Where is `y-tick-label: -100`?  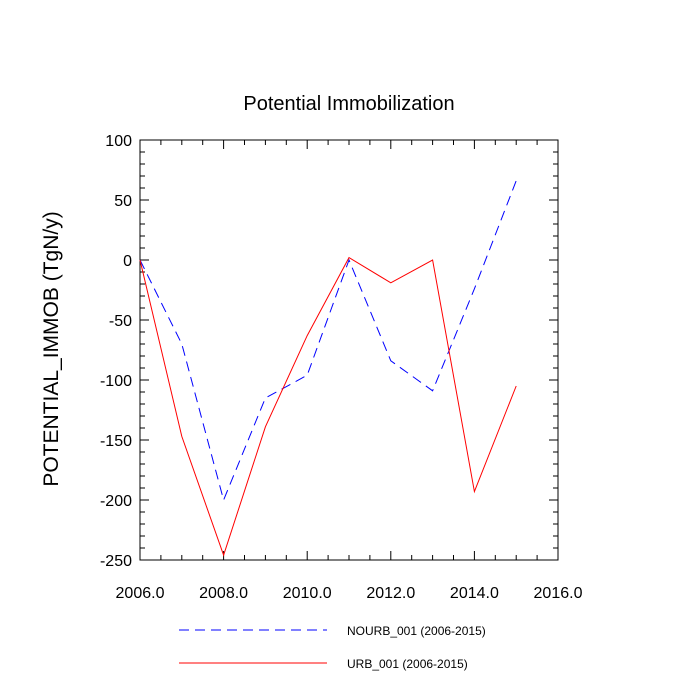
y-tick-label: -100 is located at coordinates (116, 381).